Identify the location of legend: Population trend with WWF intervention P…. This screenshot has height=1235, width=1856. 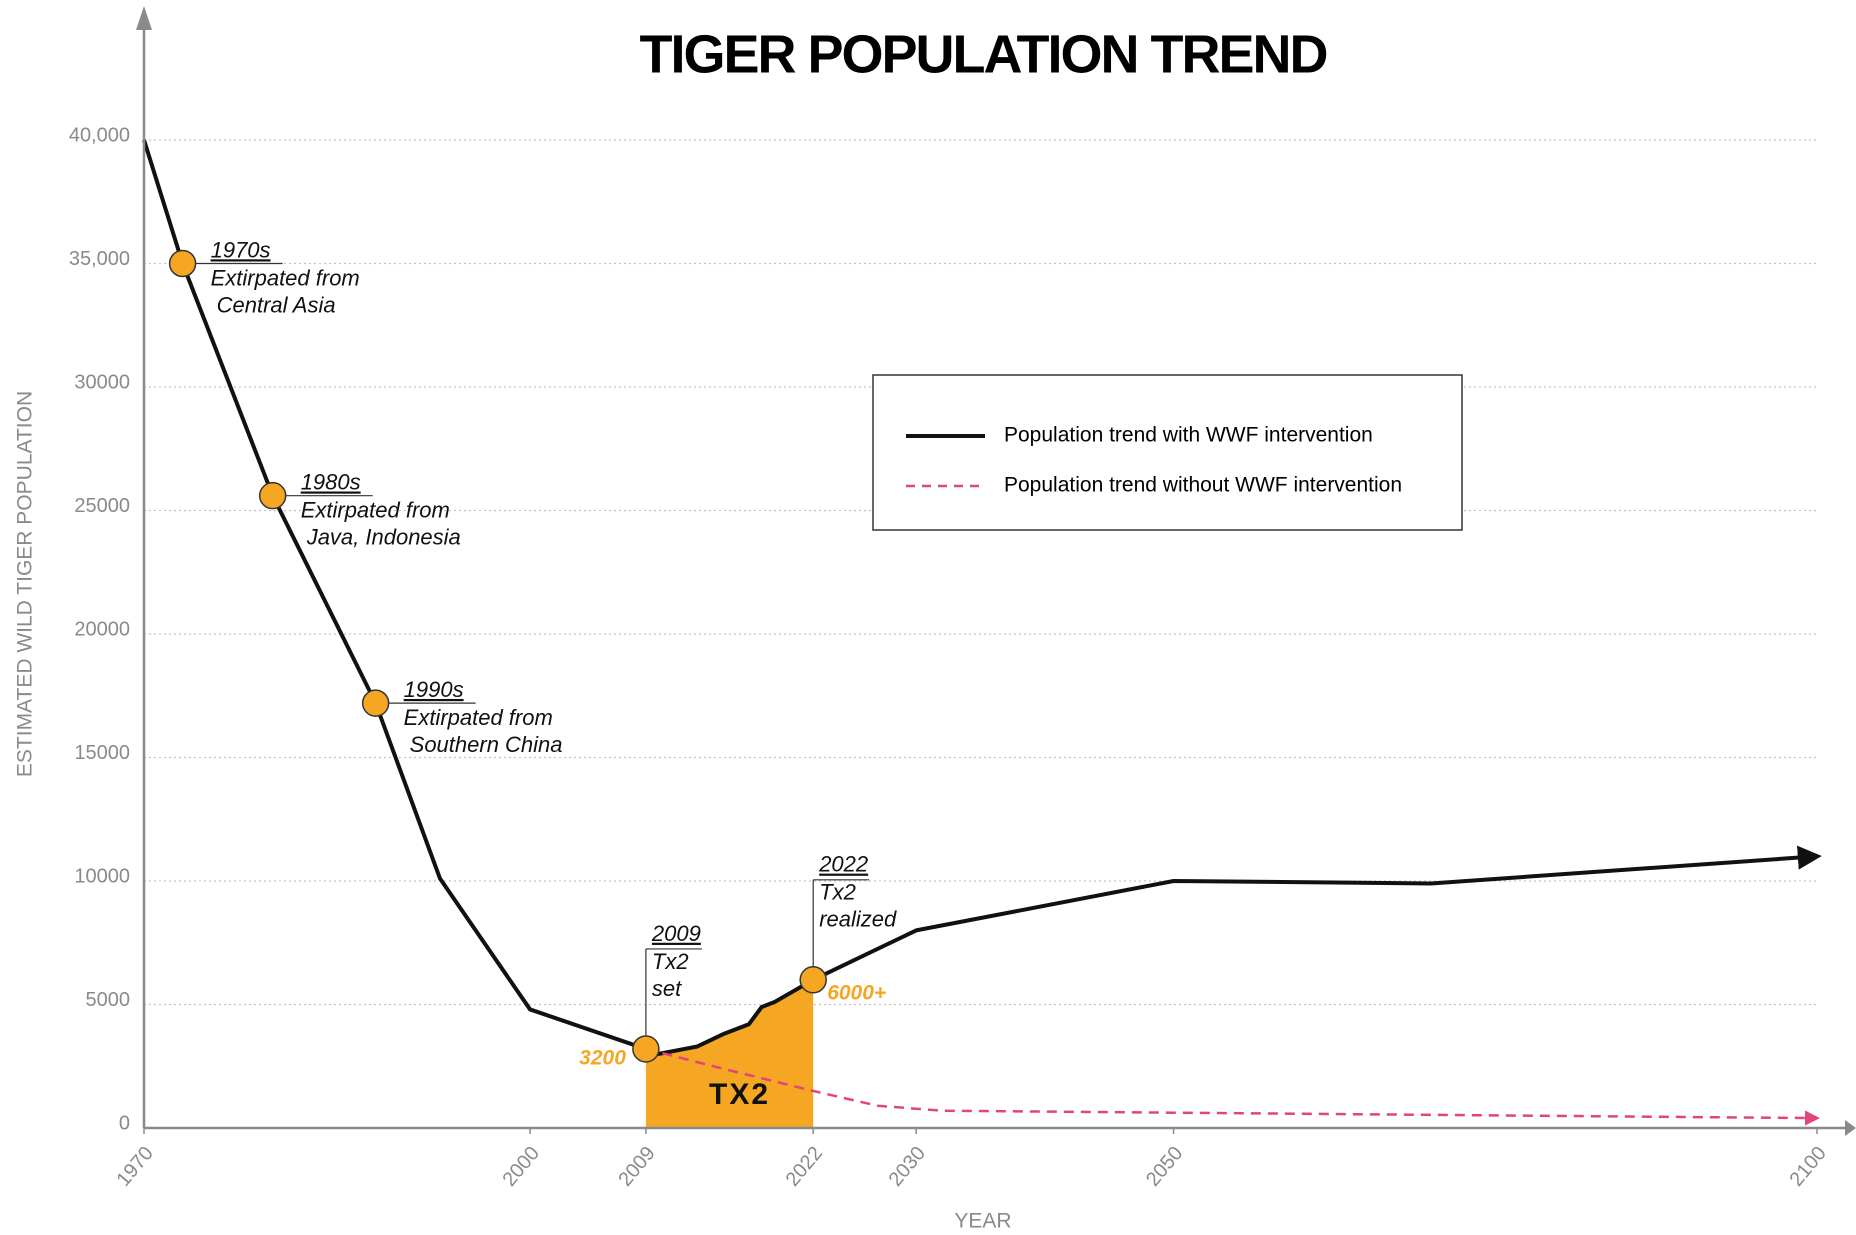
(1167, 452).